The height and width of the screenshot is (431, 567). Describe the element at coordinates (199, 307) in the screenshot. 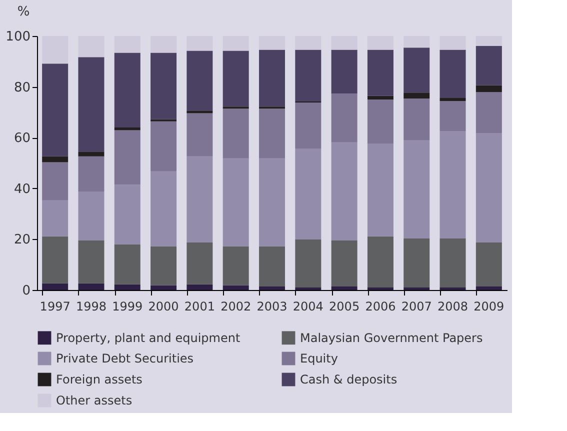

I see `x-tick-label: 2001` at that location.